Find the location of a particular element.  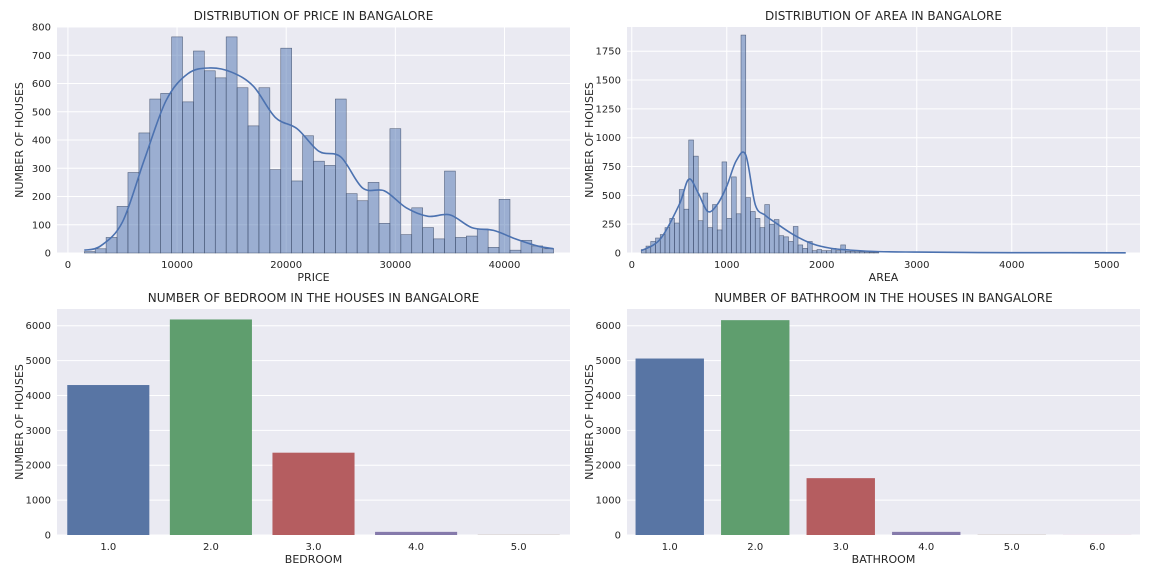

y-tick-label: 2000 is located at coordinates (38, 466).